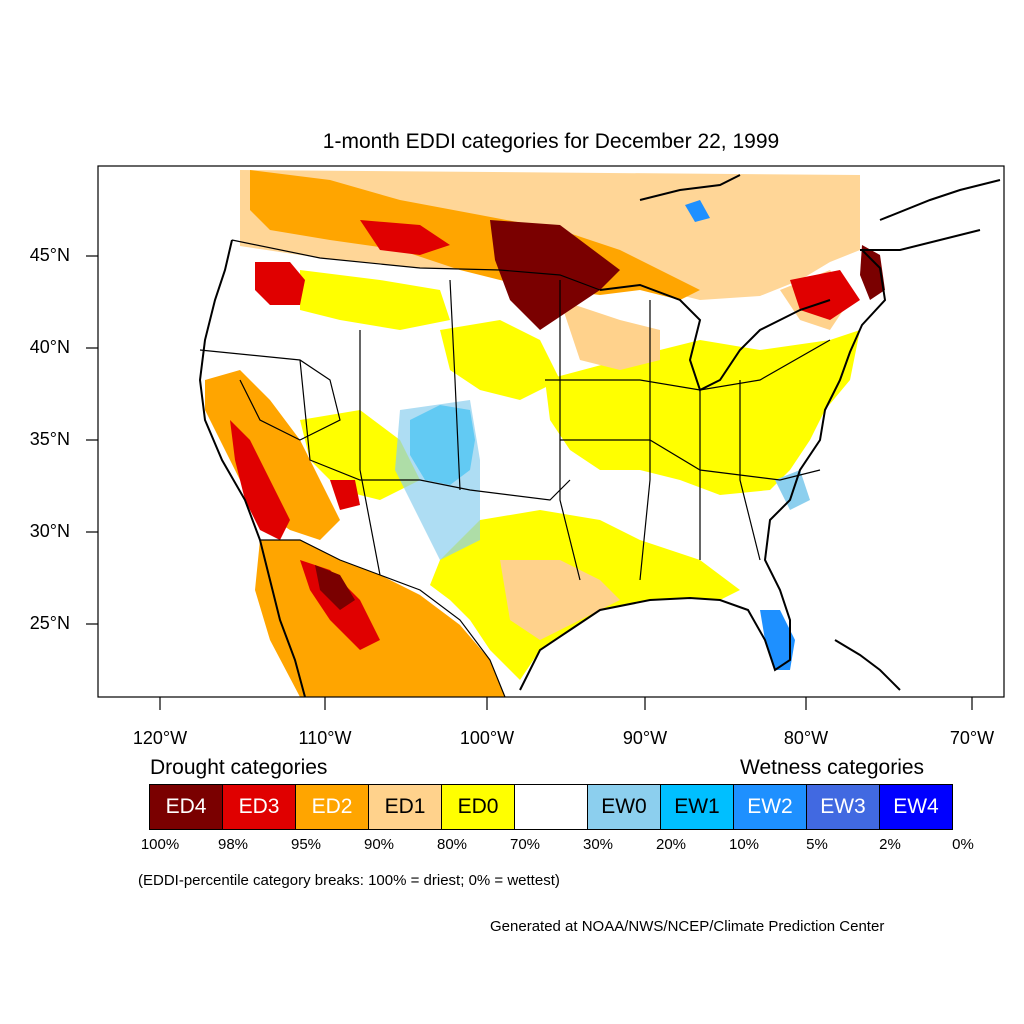 The image size is (1024, 1024). What do you see at coordinates (306, 844) in the screenshot?
I see `percentile-label: 95%` at bounding box center [306, 844].